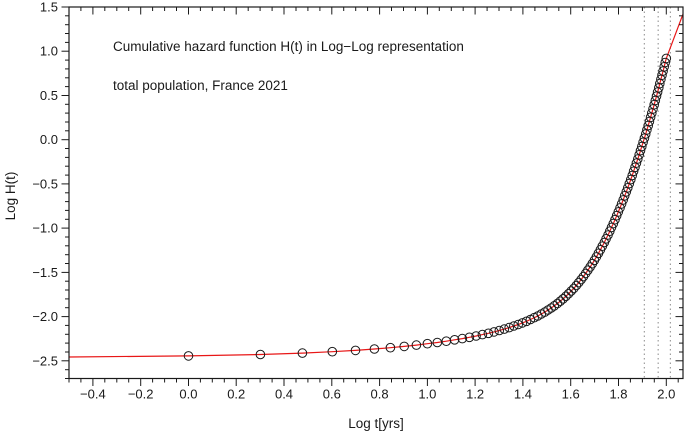  I want to click on x-tick-label: 0.0, so click(188, 394).